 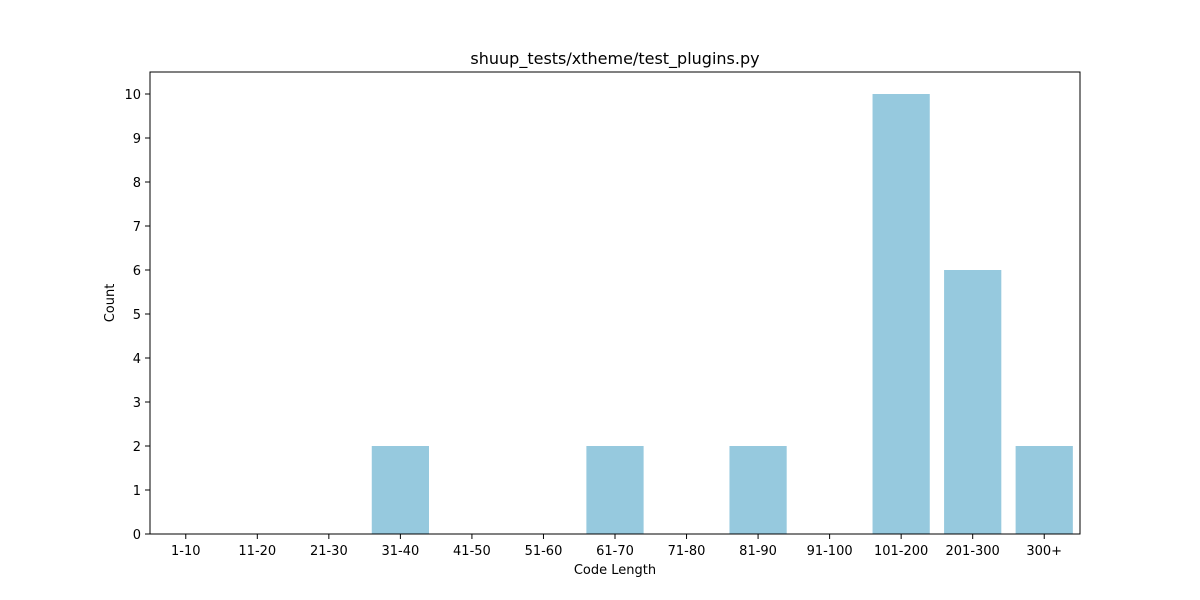 I want to click on x-tick-label: 91-100, so click(x=830, y=551).